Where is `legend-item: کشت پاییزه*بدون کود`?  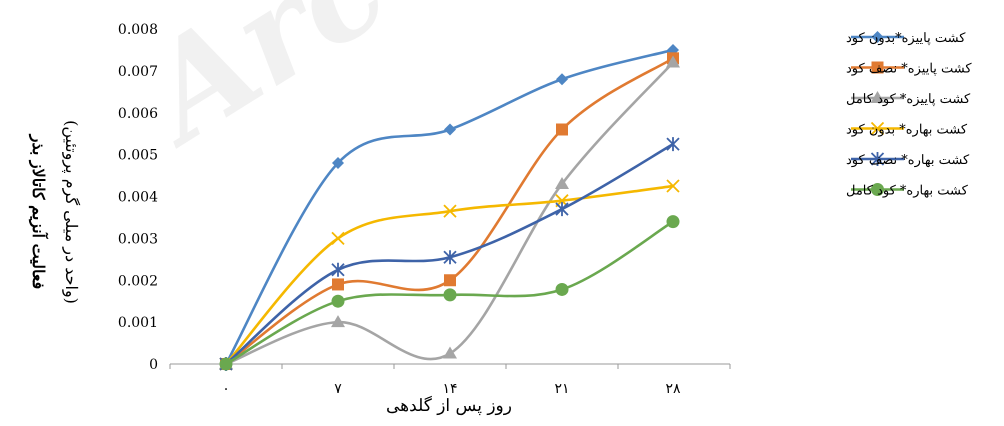
legend-item: کشت پاییزه*بدون کود is located at coordinates (906, 38).